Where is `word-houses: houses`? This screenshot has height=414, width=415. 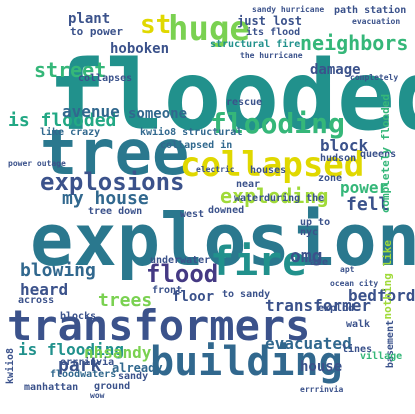
word-houses: houses is located at coordinates (268, 170).